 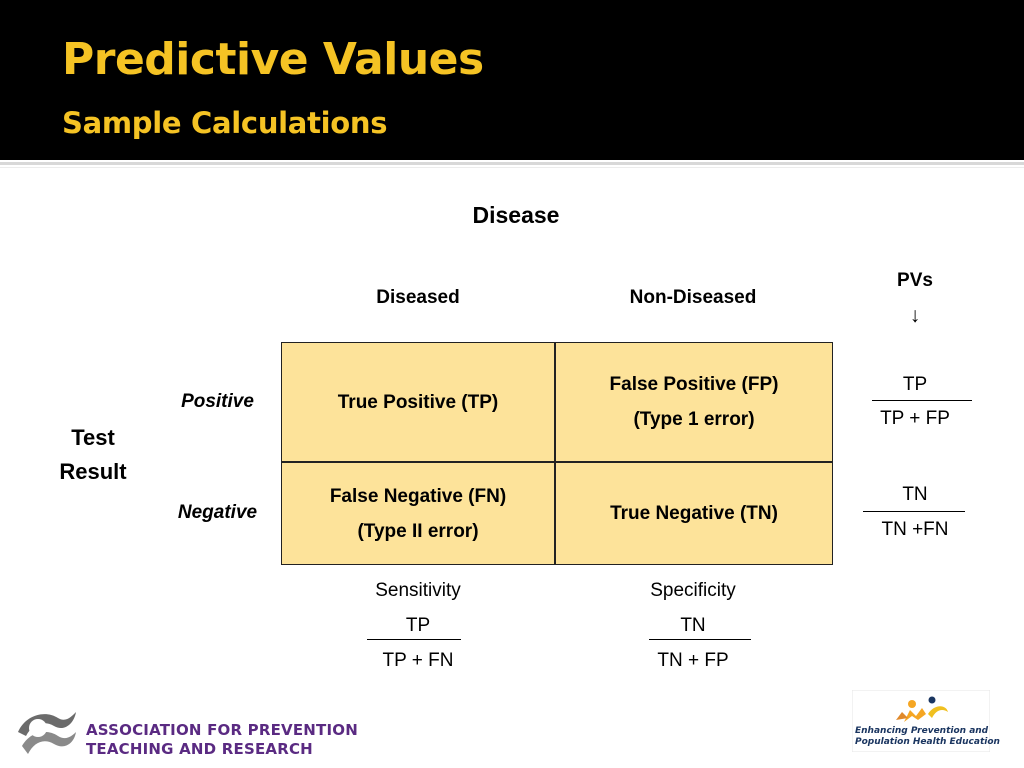 I want to click on row-header-negative: Negative, so click(x=217, y=512).